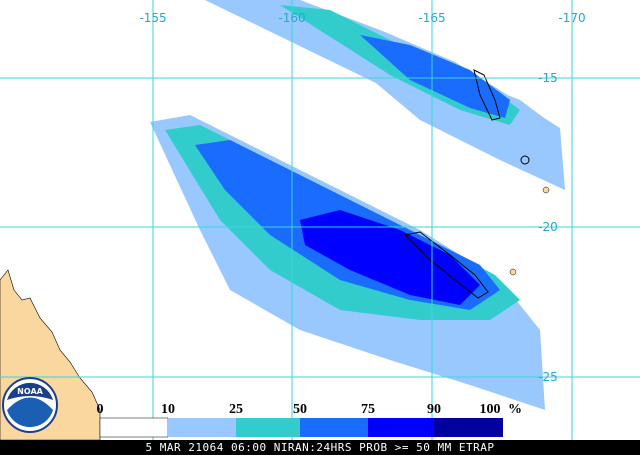  Describe the element at coordinates (434, 409) in the screenshot. I see `colorbar-label: 90` at that location.